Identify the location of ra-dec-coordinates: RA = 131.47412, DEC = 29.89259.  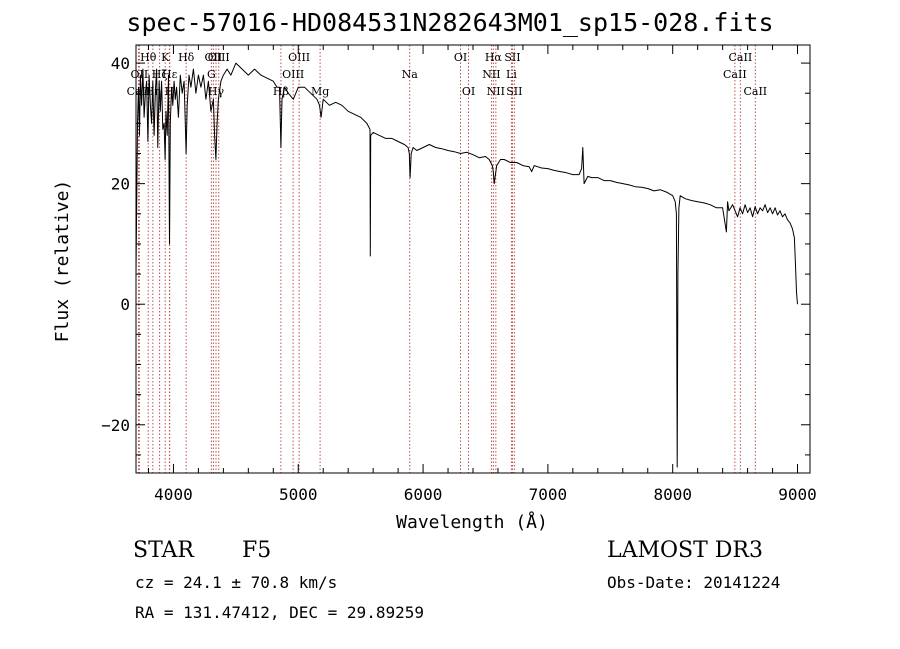
(279, 612).